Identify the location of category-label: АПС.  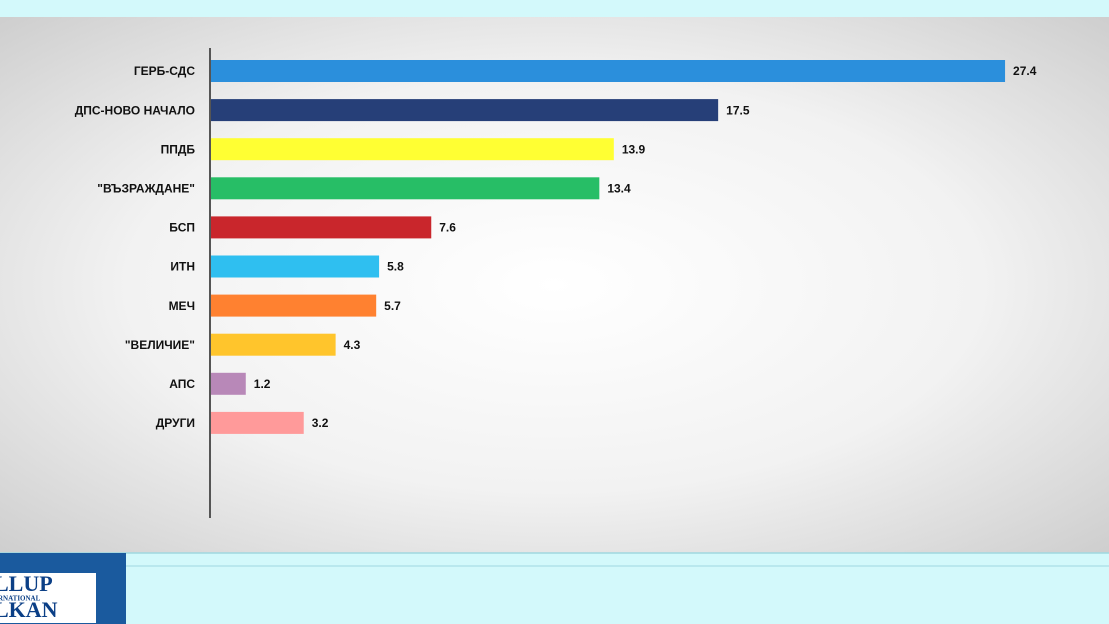
(182, 384).